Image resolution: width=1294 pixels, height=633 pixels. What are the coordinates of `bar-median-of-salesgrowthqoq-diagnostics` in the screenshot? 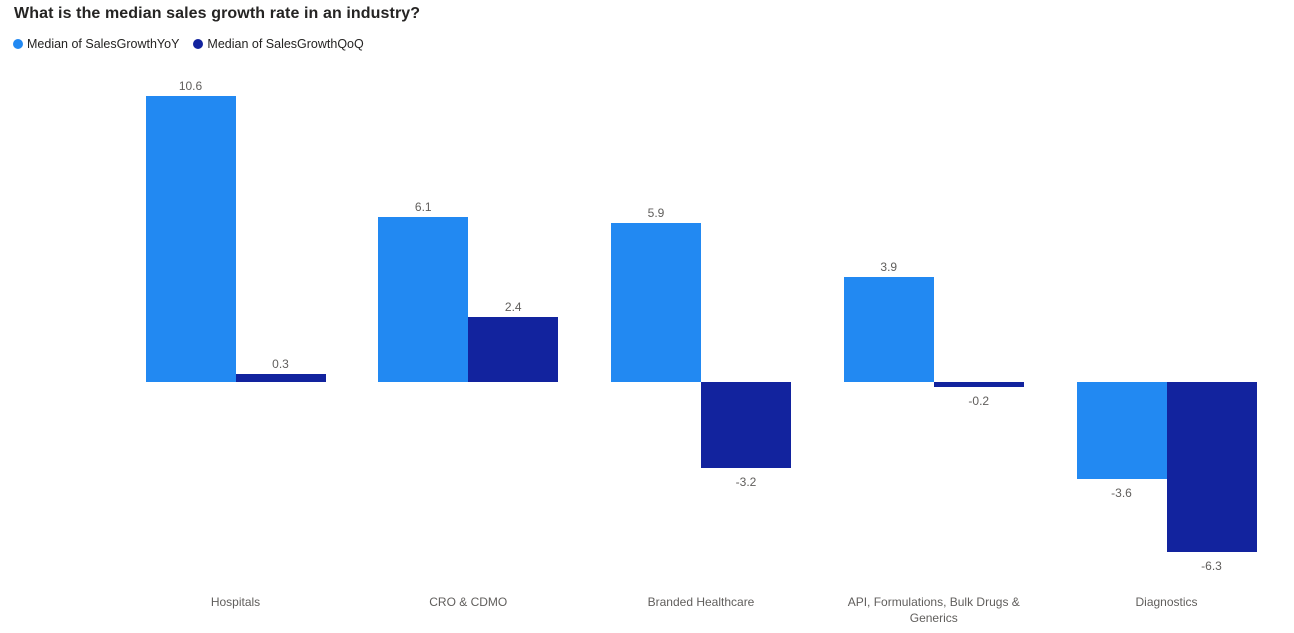 It's located at (1211, 467).